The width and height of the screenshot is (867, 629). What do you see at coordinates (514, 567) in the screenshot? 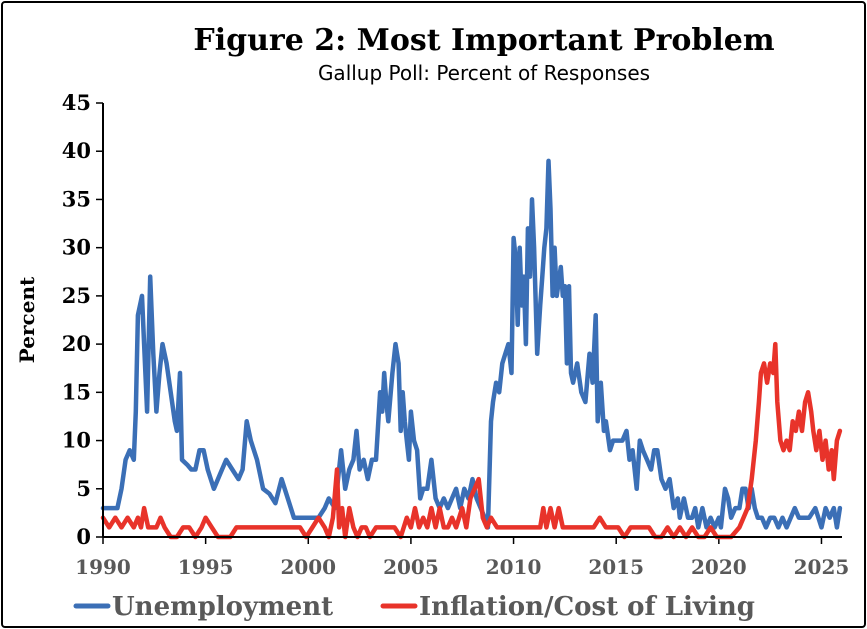
I see `x-tick-label: 2010` at bounding box center [514, 567].